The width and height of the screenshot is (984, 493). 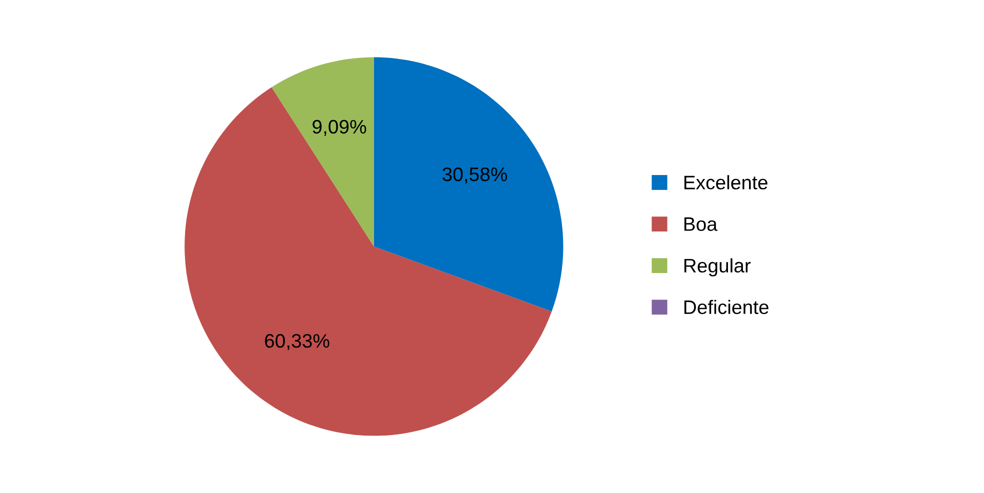 I want to click on legend-label: Excelente, so click(x=726, y=182).